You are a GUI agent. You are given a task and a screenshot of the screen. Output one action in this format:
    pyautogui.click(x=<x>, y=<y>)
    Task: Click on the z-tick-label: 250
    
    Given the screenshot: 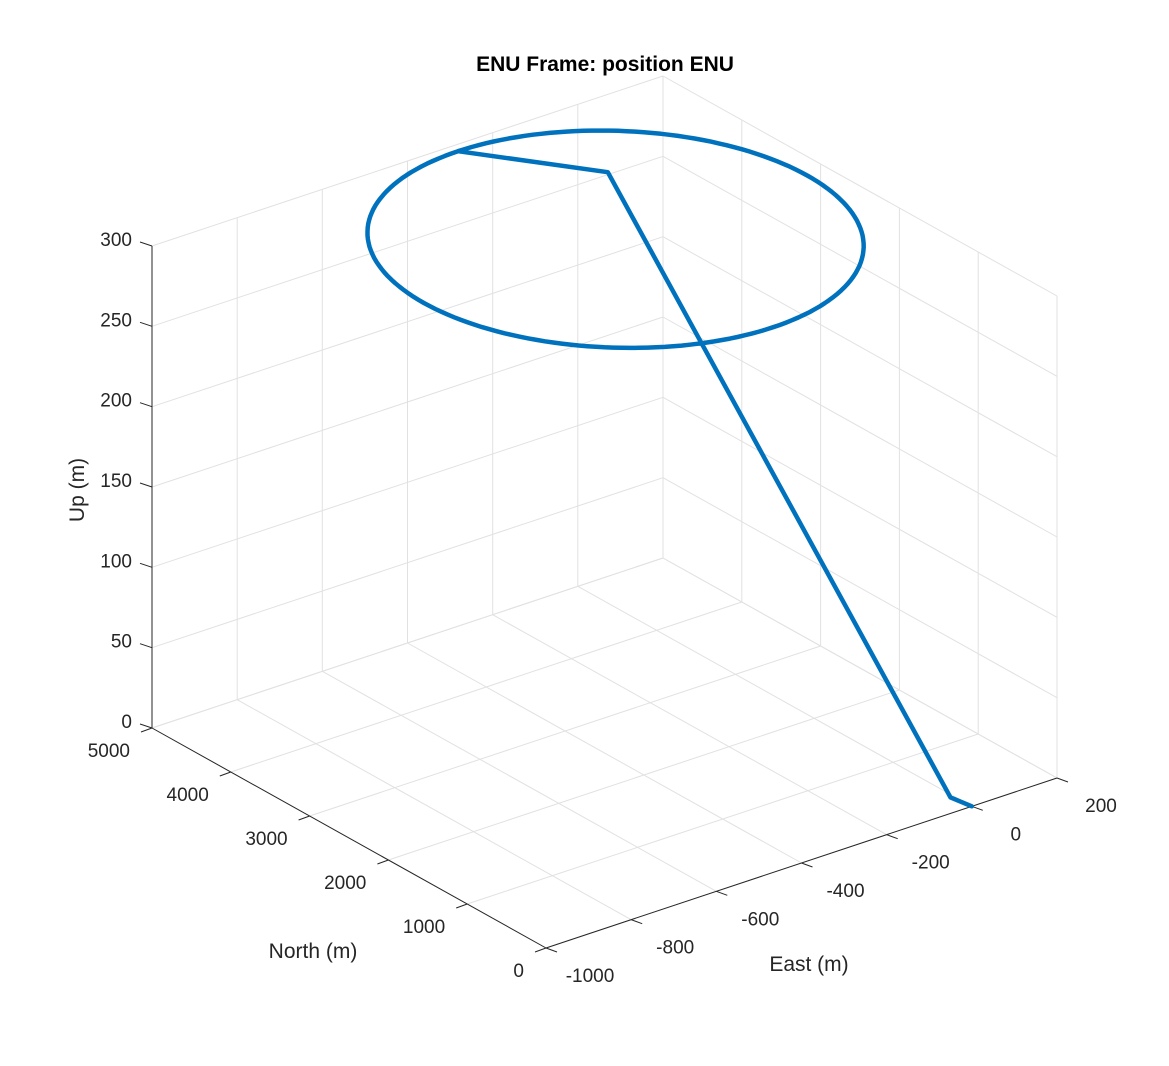 What is the action you would take?
    pyautogui.click(x=116, y=320)
    